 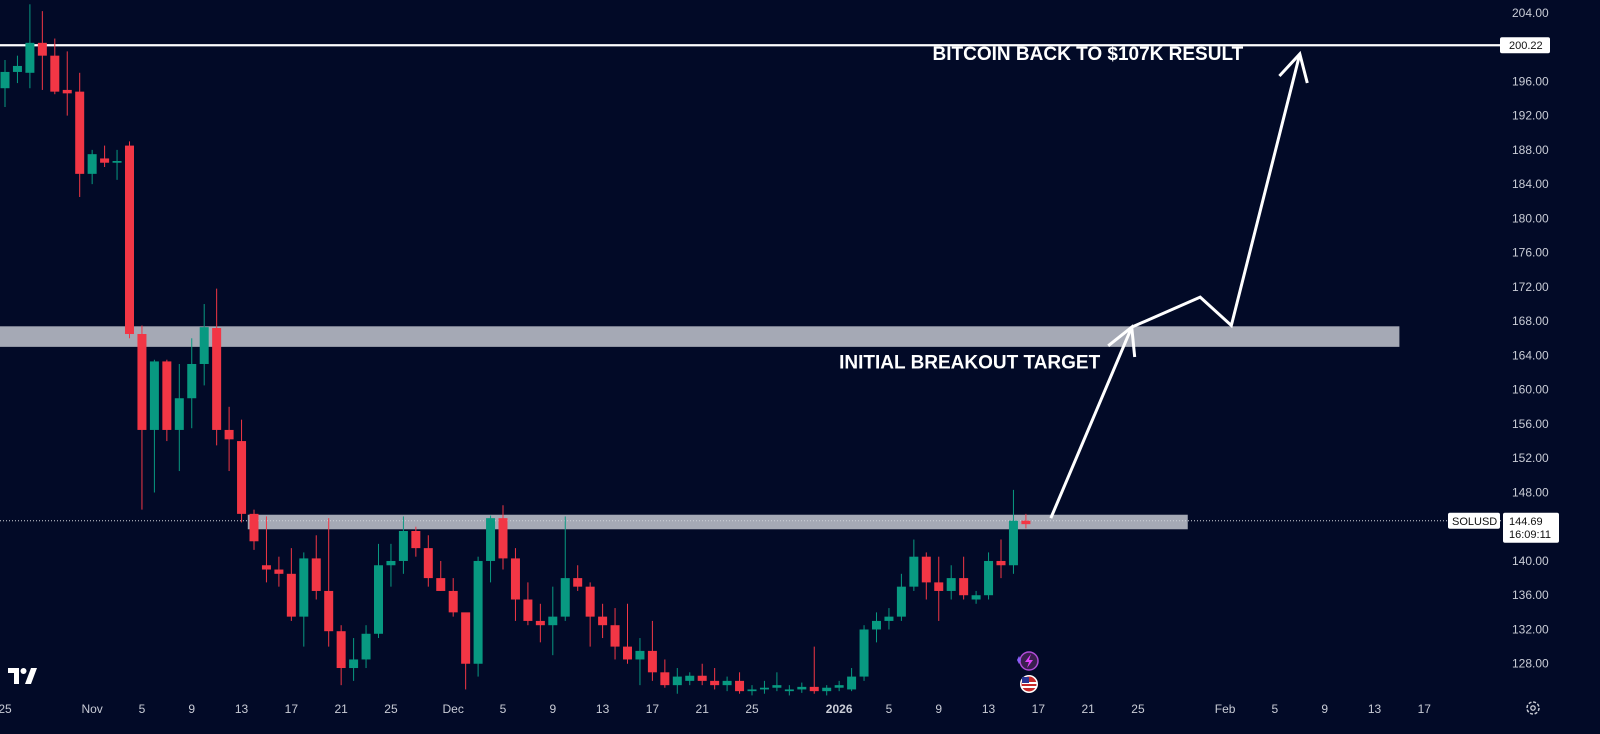 What do you see at coordinates (1530, 287) in the screenshot?
I see `price-tick-label: 172.00` at bounding box center [1530, 287].